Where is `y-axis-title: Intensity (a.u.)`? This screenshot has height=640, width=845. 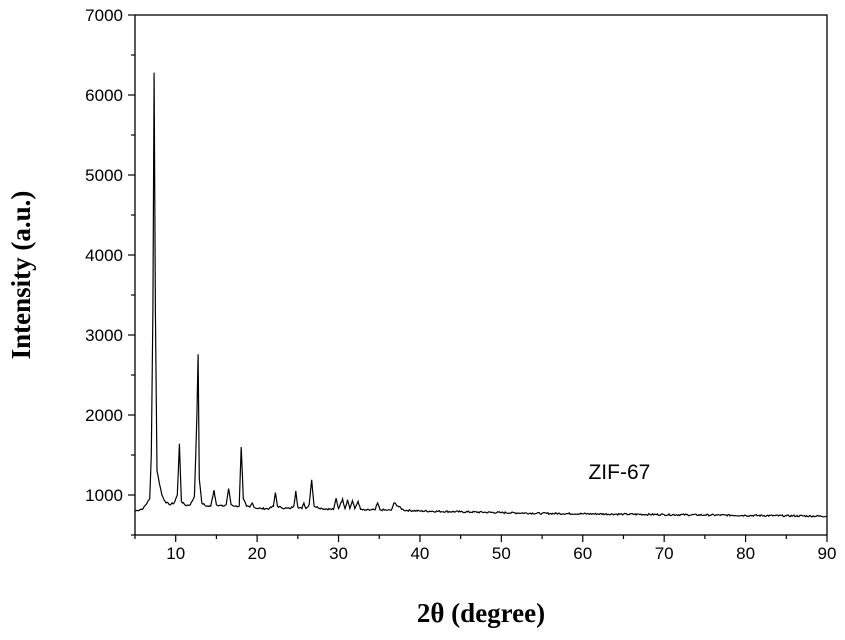 y-axis-title: Intensity (a.u.) is located at coordinates (21, 275).